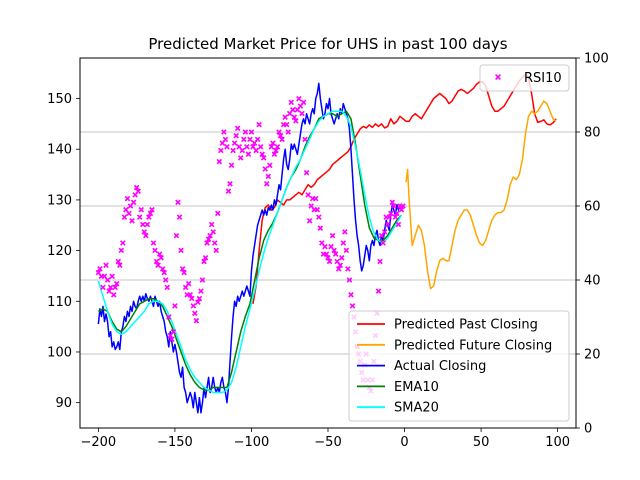 This screenshot has width=640, height=480. Describe the element at coordinates (543, 78) in the screenshot. I see `legend-rsi-label: RSI10` at that location.